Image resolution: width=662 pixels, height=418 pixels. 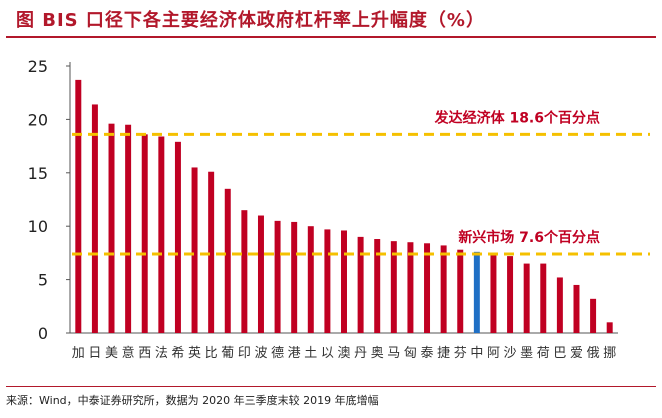 I want to click on x-tick-label: 奥, so click(x=377, y=353).